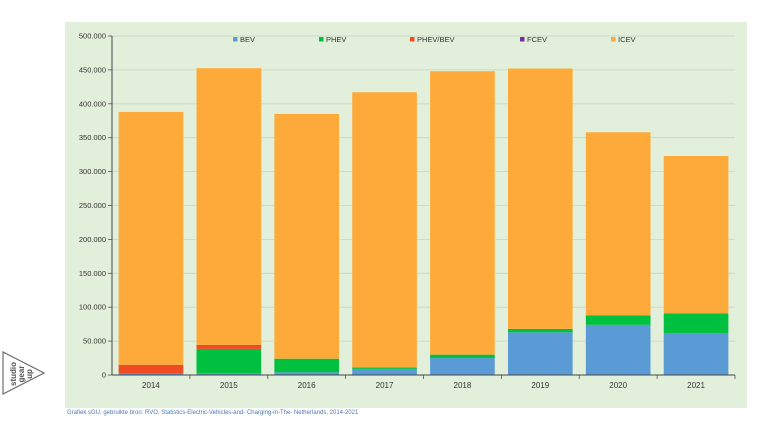 The width and height of the screenshot is (768, 432). I want to click on y-tick-label: 0, so click(104, 375).